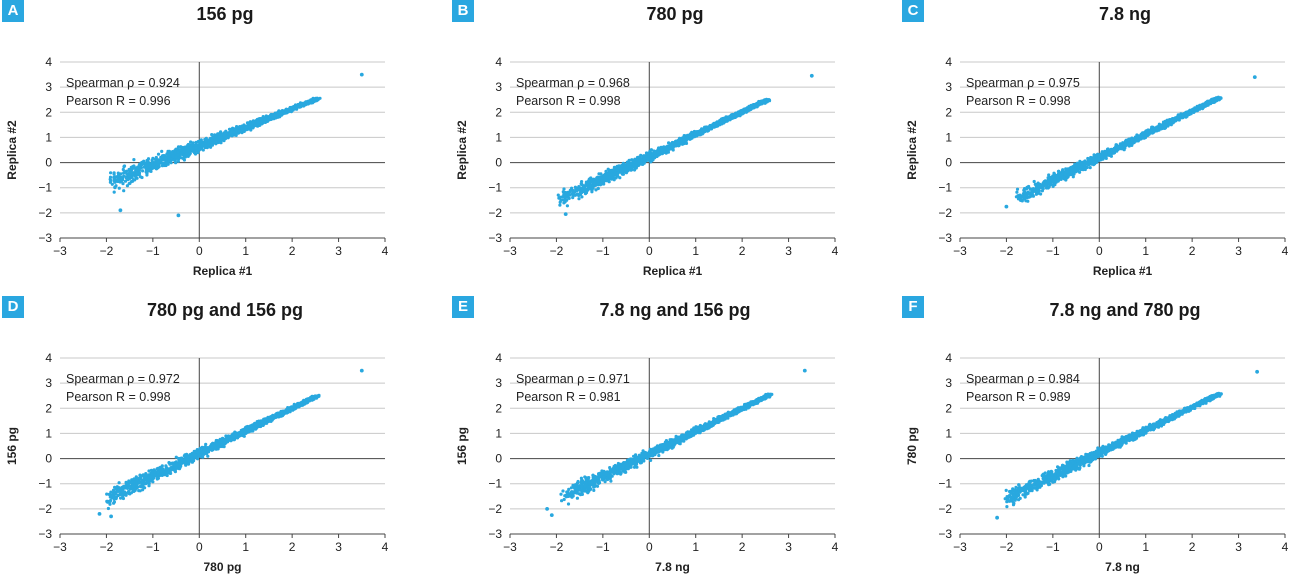 This screenshot has width=1301, height=581. Describe the element at coordinates (385, 251) in the screenshot. I see `x-tick-label: 4` at that location.